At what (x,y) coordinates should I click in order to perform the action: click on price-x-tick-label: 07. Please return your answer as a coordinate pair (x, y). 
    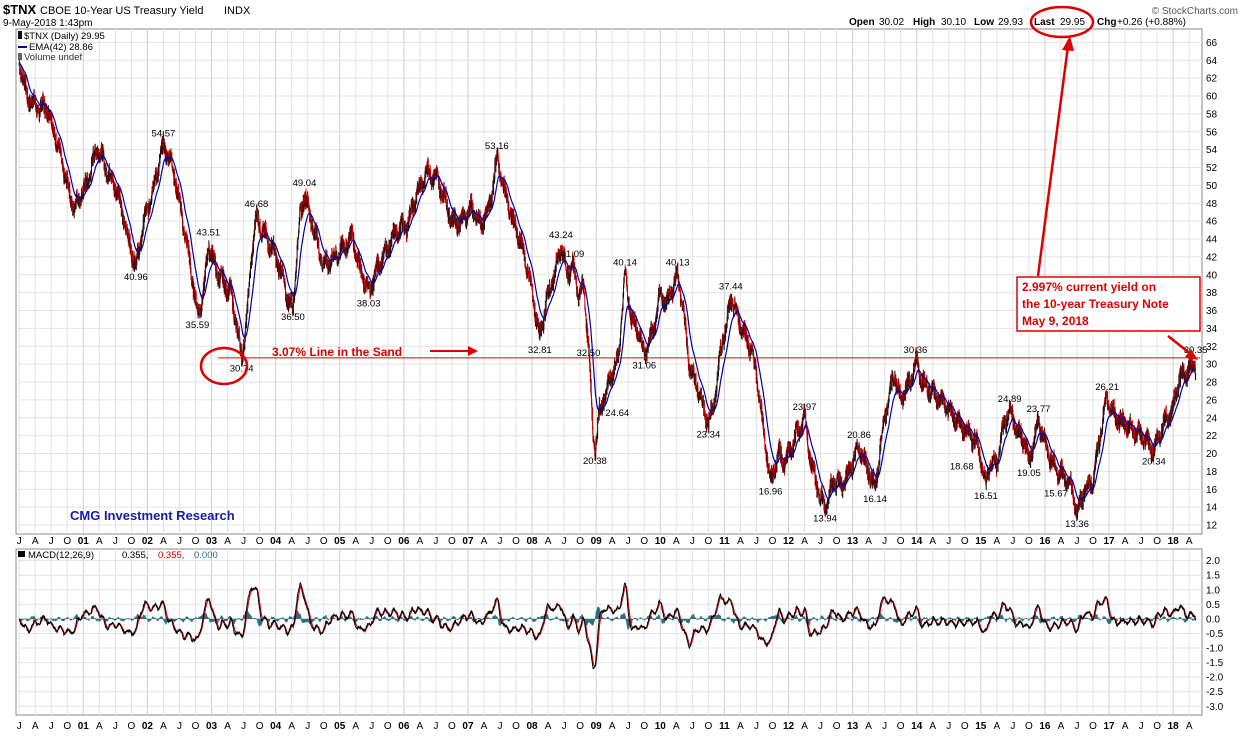
    Looking at the image, I should click on (468, 541).